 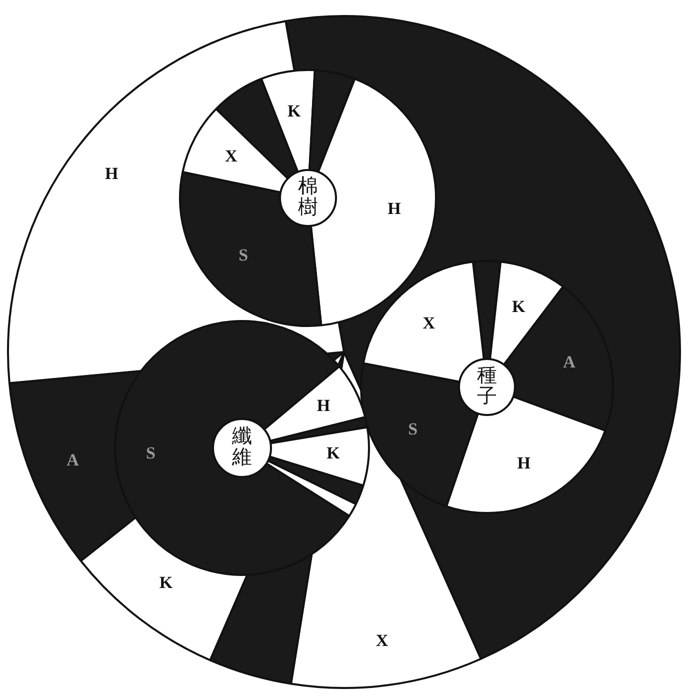 What do you see at coordinates (308, 196) in the screenshot?
I see `text: 棉樹` at bounding box center [308, 196].